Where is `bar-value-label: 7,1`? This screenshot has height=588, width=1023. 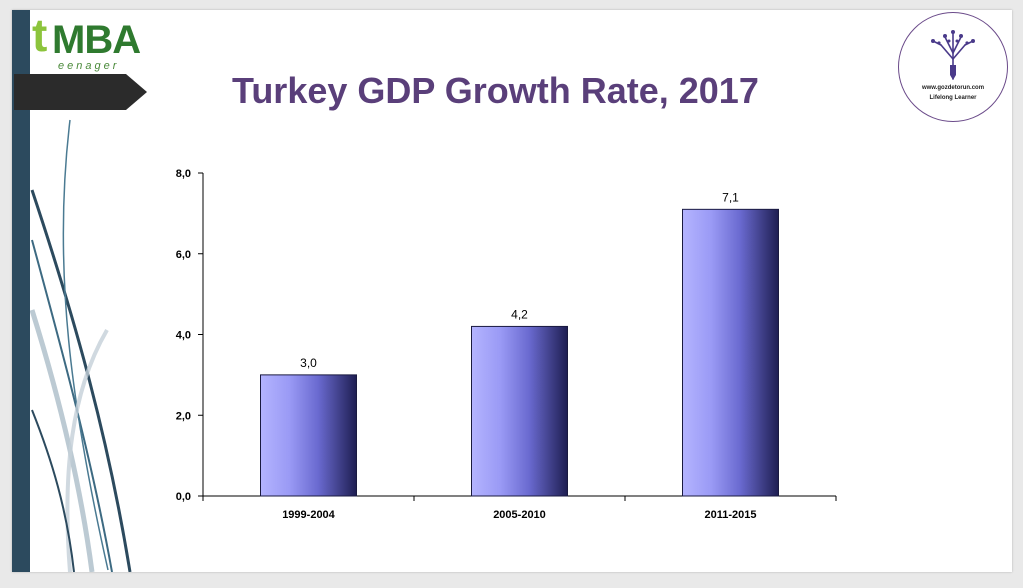 bar-value-label: 7,1 is located at coordinates (730, 197).